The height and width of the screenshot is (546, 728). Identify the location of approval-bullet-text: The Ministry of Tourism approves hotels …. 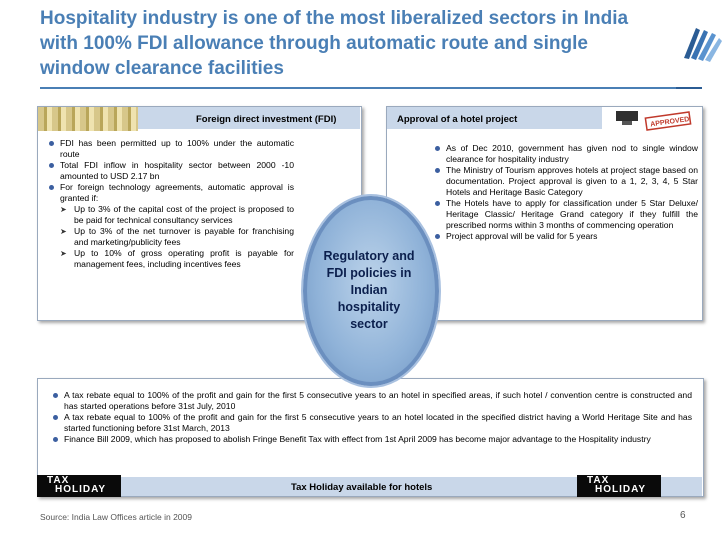
(572, 181).